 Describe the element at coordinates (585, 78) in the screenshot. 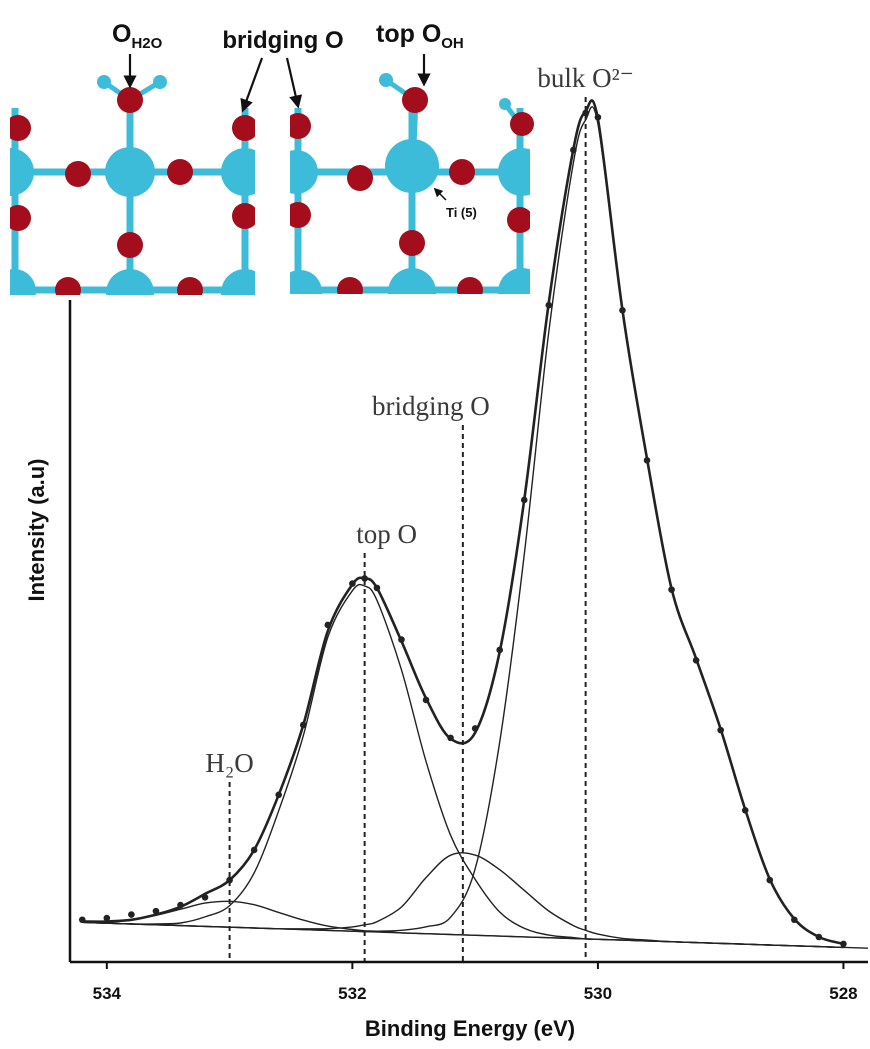

I see `peak-label: bulk O²⁻` at that location.